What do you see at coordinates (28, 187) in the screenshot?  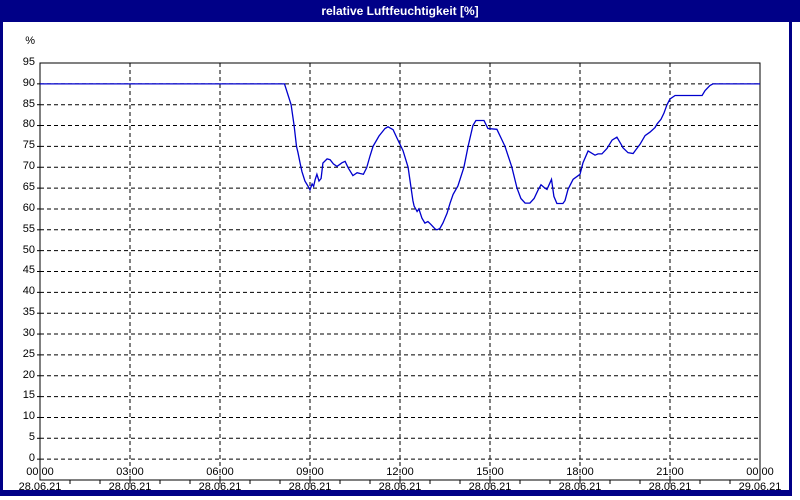 I see `y-axis-tick-label: 65` at bounding box center [28, 187].